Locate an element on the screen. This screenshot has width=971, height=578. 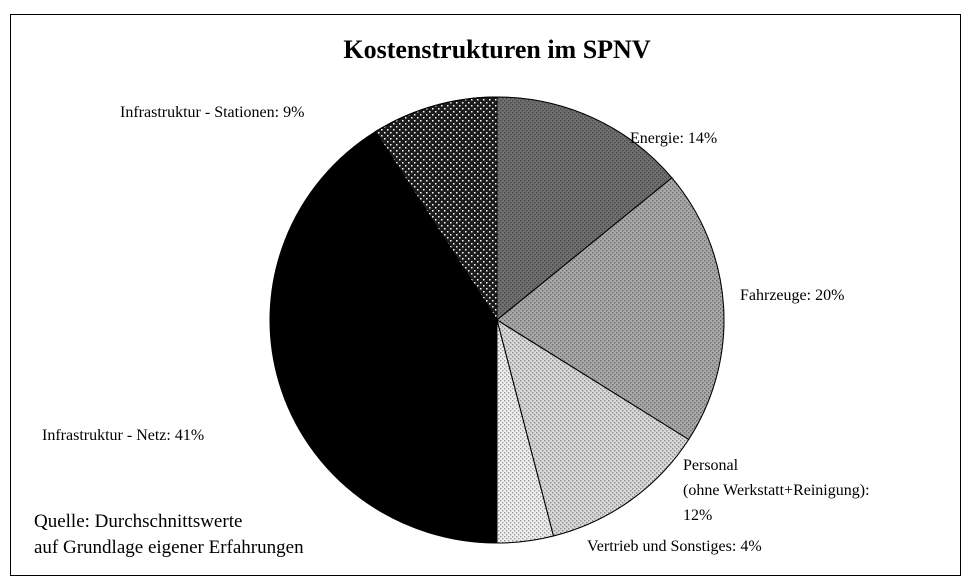
slice-label: Vertrieb und Sonstiges: 4% is located at coordinates (674, 546).